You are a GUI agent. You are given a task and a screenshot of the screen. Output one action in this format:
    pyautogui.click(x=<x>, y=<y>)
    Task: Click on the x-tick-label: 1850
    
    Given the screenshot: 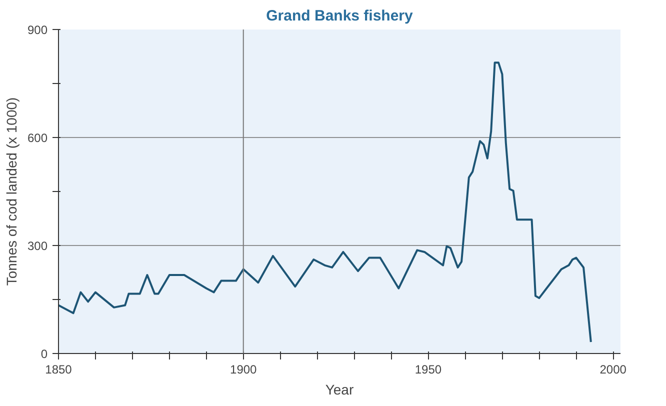 What is the action you would take?
    pyautogui.click(x=58, y=369)
    